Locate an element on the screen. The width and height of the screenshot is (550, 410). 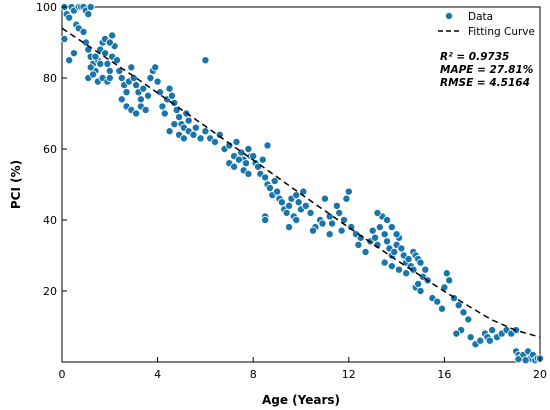
x-axis-title: Age (Years) is located at coordinates (301, 400).